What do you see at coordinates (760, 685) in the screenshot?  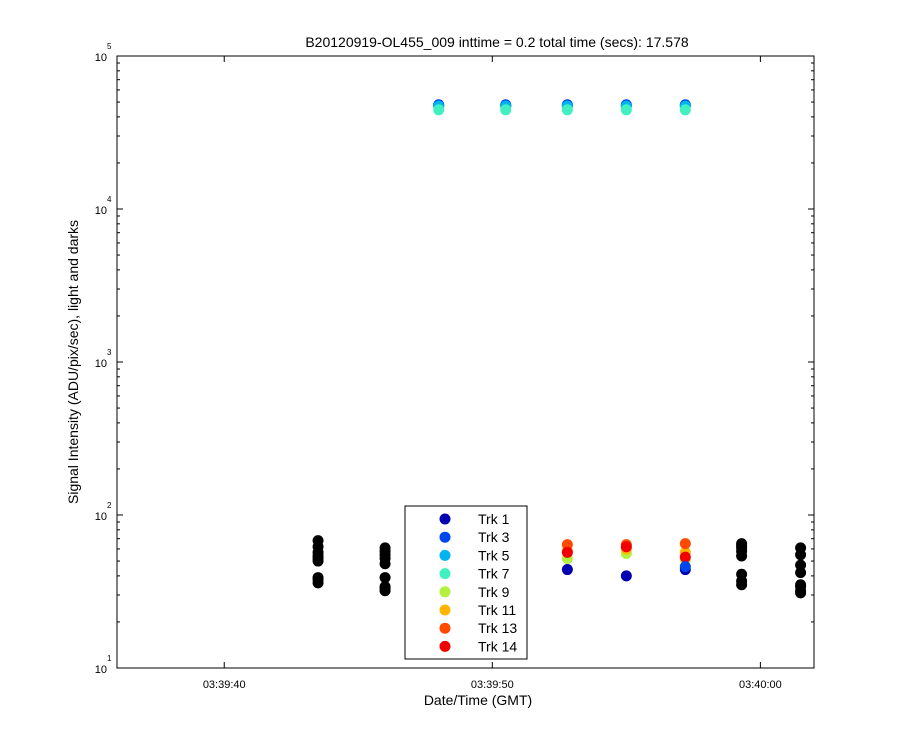 I see `x-tick-label: 03:40:00` at bounding box center [760, 685].